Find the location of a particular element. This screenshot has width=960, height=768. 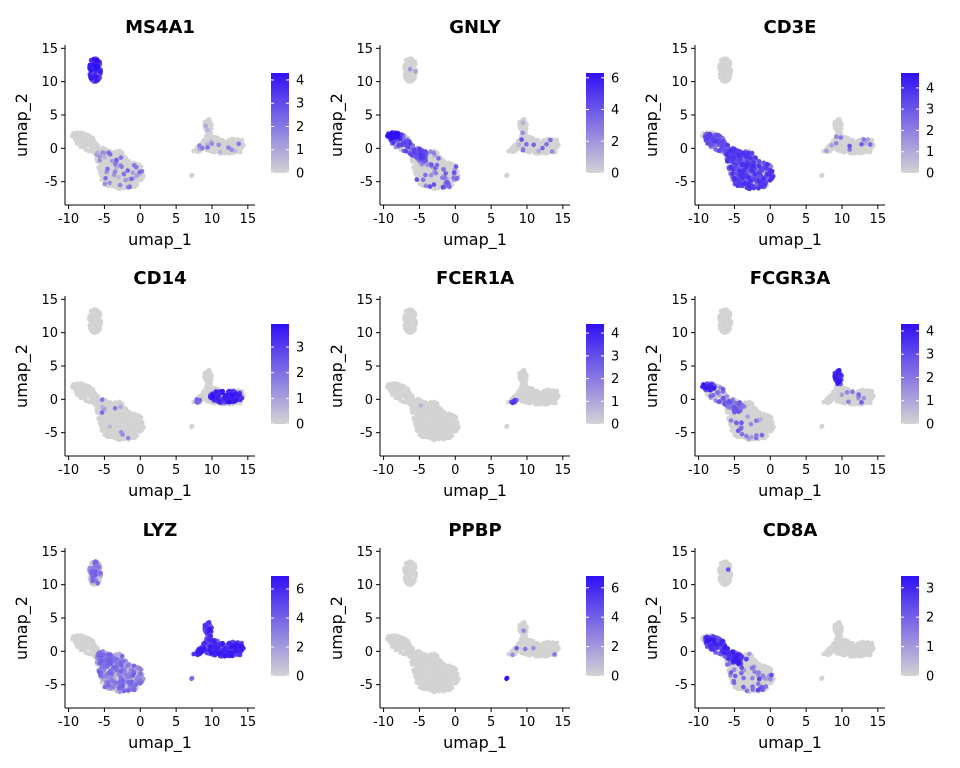

x-tick-label: 15 is located at coordinates (563, 219).